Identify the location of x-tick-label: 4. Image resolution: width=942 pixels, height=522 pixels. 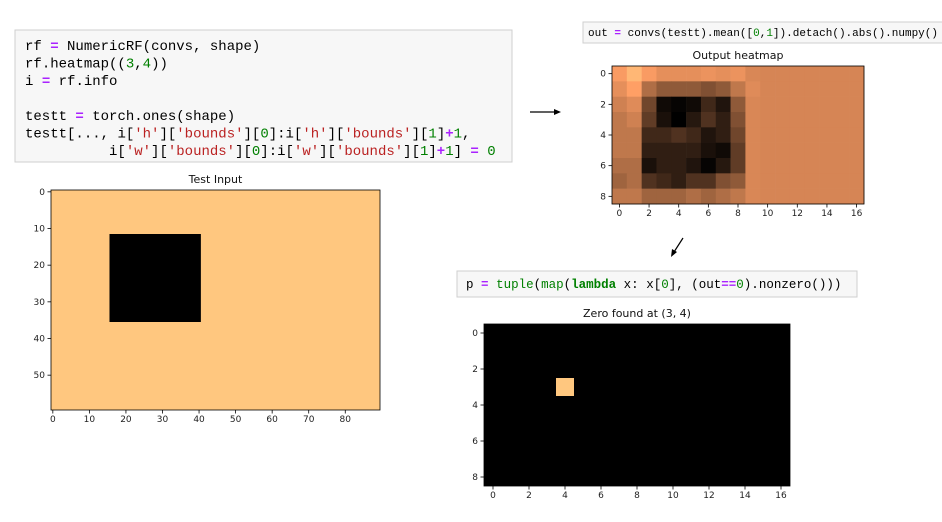
(679, 214).